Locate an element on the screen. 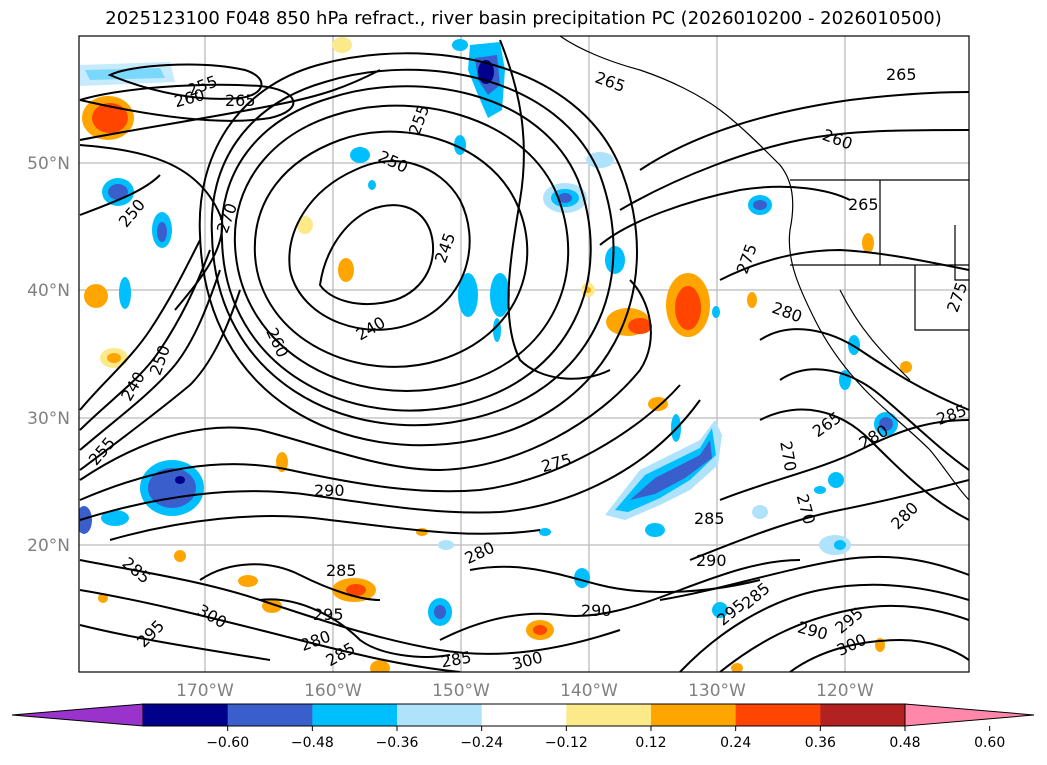 Image resolution: width=1047 pixels, height=765 pixels. colorbar-segments is located at coordinates (523, 715).